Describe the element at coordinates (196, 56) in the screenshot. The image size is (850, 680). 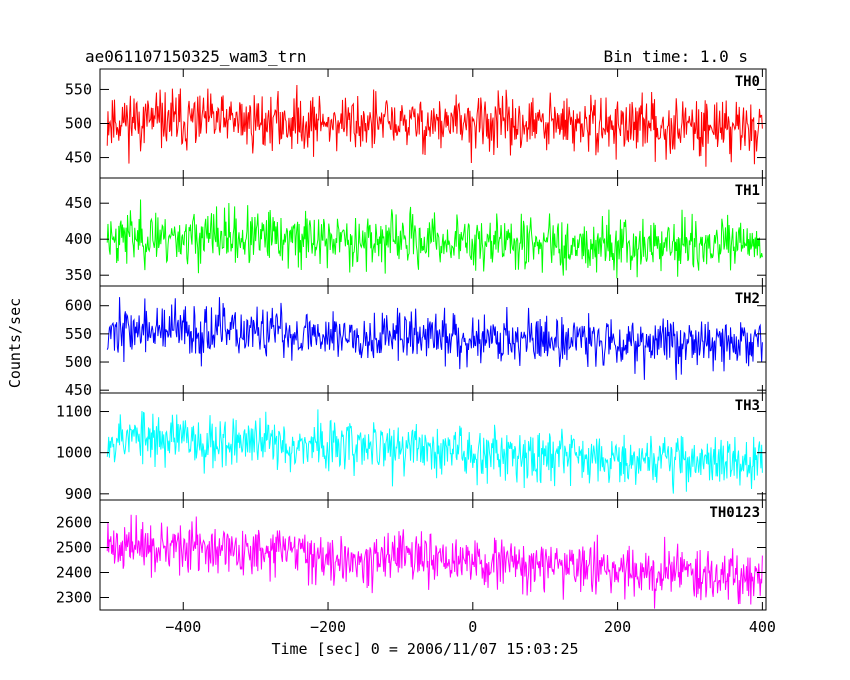
I see `chart-title: ae061107150325_wam3_trn` at that location.